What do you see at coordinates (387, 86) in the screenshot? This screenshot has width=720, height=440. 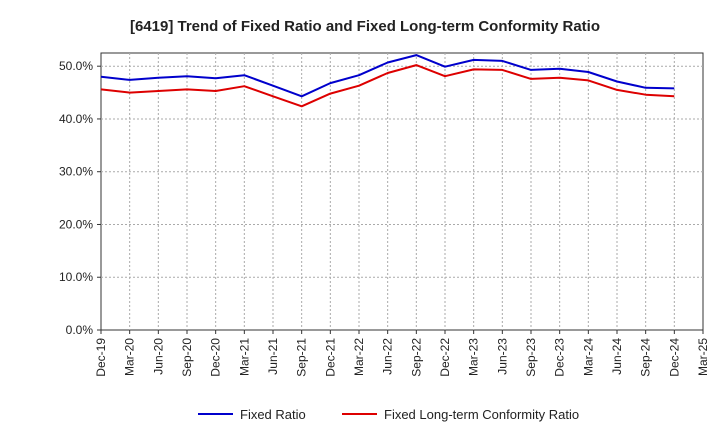 I see `series-line-fixed-long-term-conformity-ratio` at bounding box center [387, 86].